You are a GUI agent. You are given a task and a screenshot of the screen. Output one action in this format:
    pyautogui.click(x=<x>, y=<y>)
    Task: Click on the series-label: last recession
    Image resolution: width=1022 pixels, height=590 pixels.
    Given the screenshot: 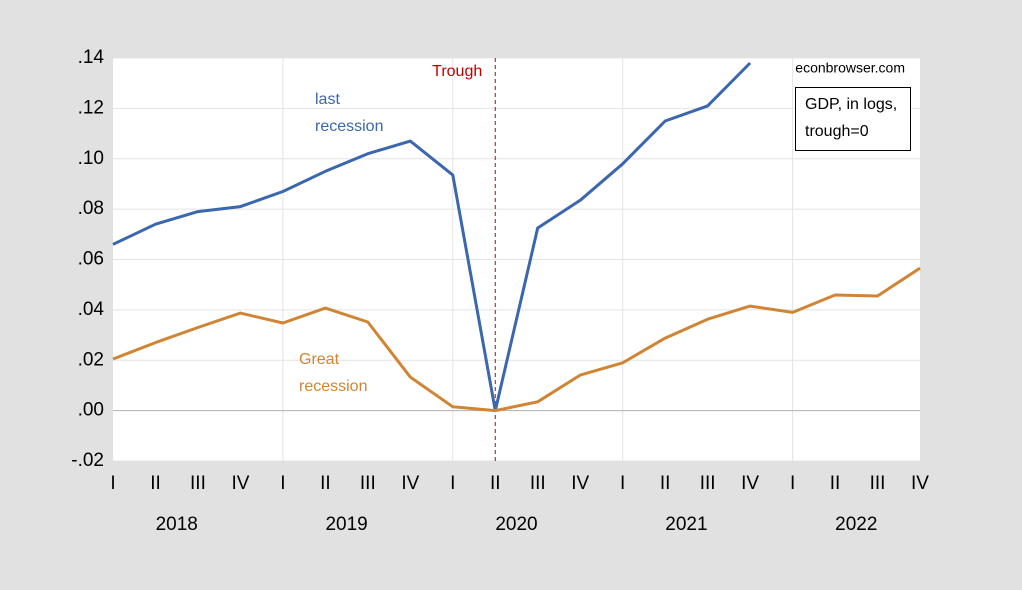 What is the action you would take?
    pyautogui.click(x=349, y=113)
    